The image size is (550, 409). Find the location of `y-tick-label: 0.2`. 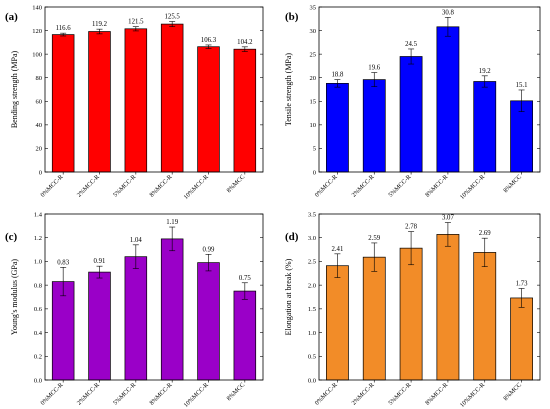

y-tick-label: 0.2 is located at coordinates (38, 357).